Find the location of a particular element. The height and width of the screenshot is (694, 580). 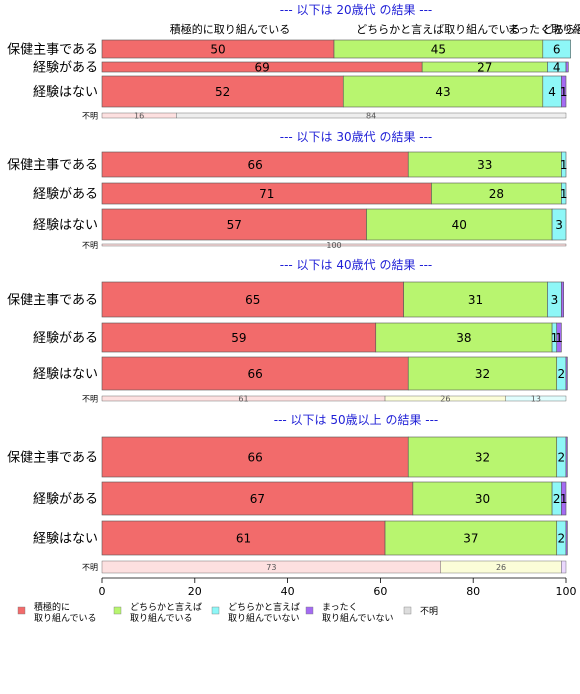

panel-title: --- 以下は 20歳代 の結果 --- is located at coordinates (356, 10).